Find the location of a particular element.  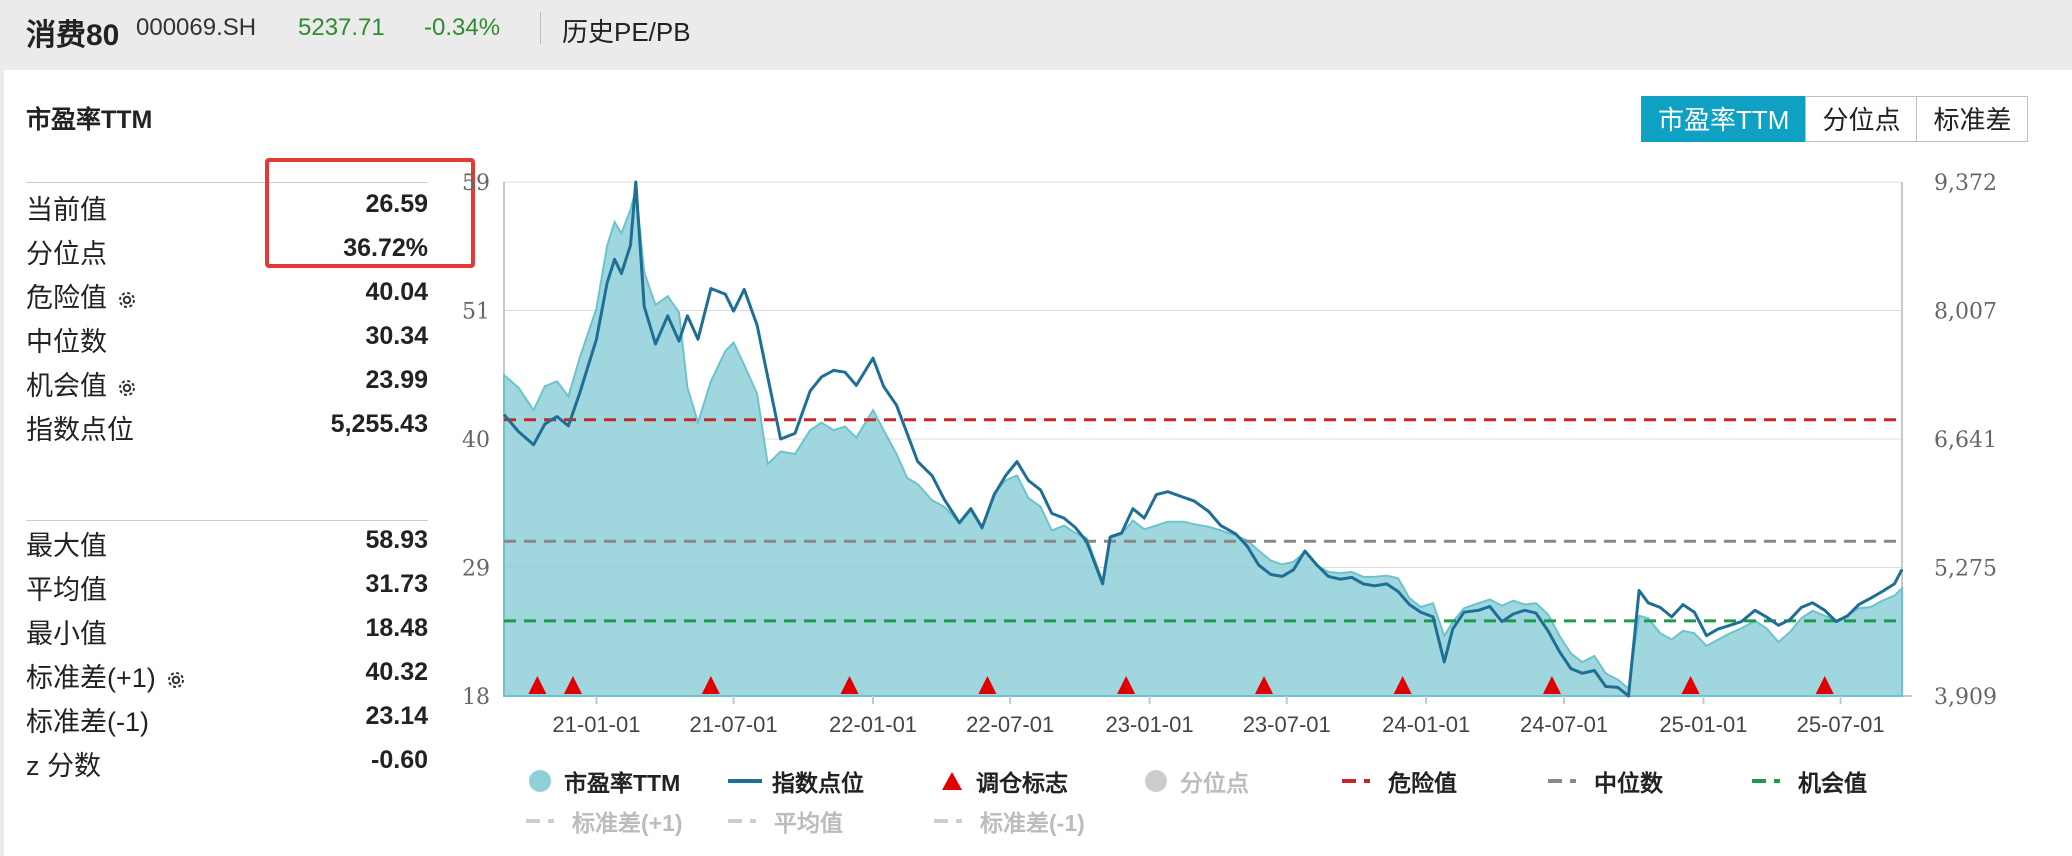

legend-triangle-icon is located at coordinates (952, 781).